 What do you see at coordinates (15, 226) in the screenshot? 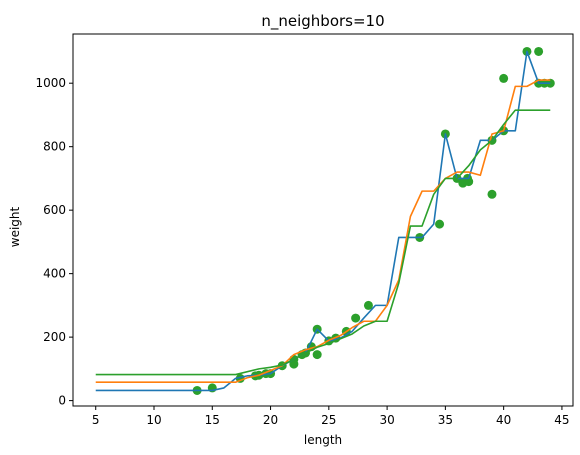
I see `y-axis-title: weight` at bounding box center [15, 226].